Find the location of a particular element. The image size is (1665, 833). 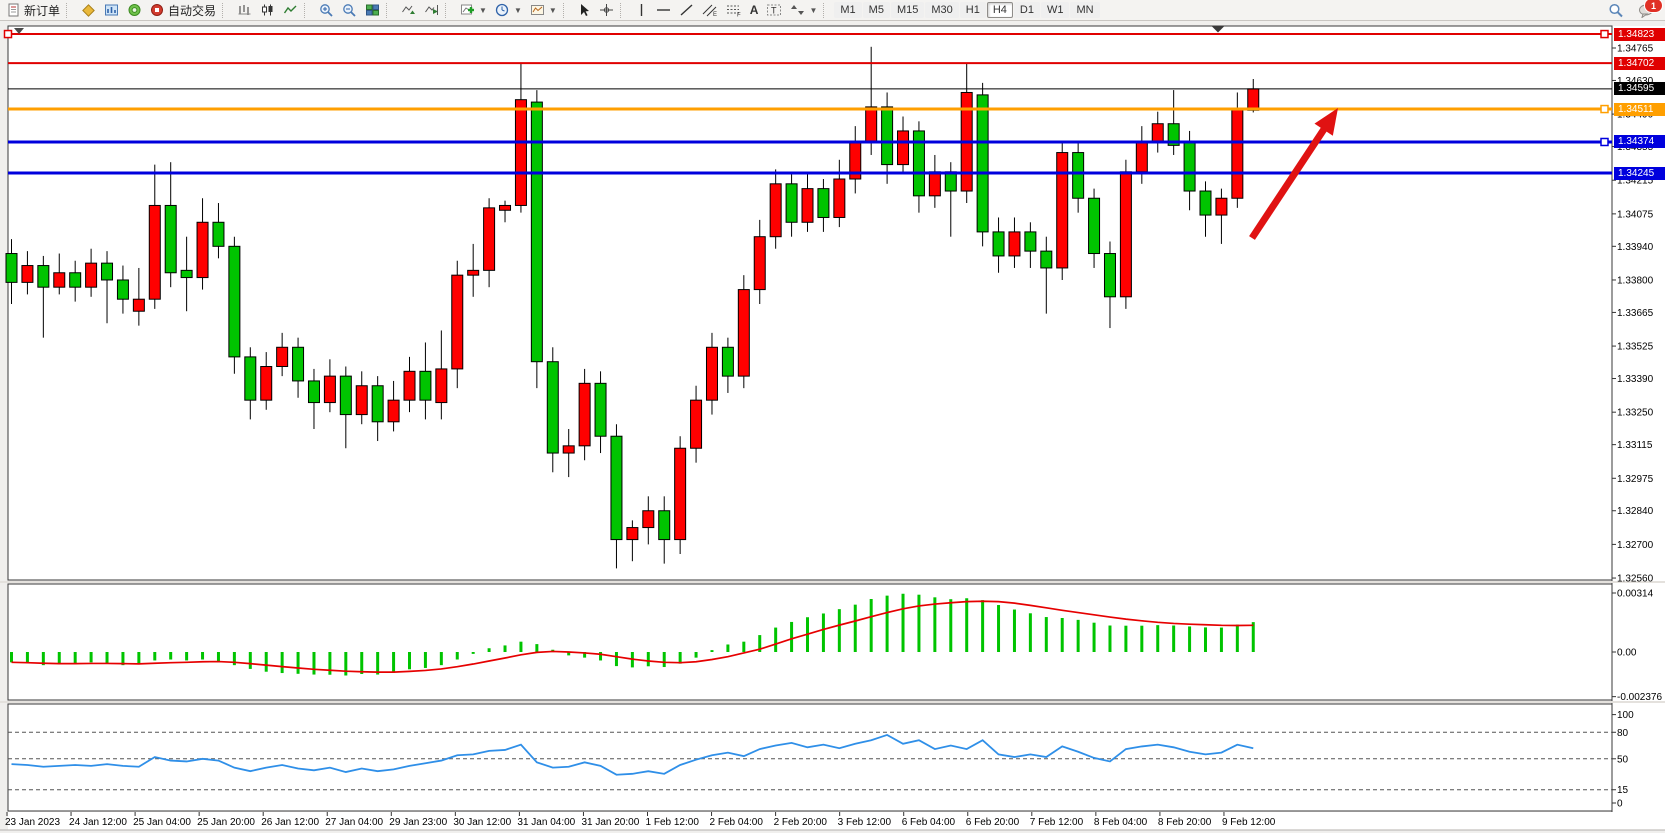

price-axis-tick: 1.34765 is located at coordinates (1635, 49).